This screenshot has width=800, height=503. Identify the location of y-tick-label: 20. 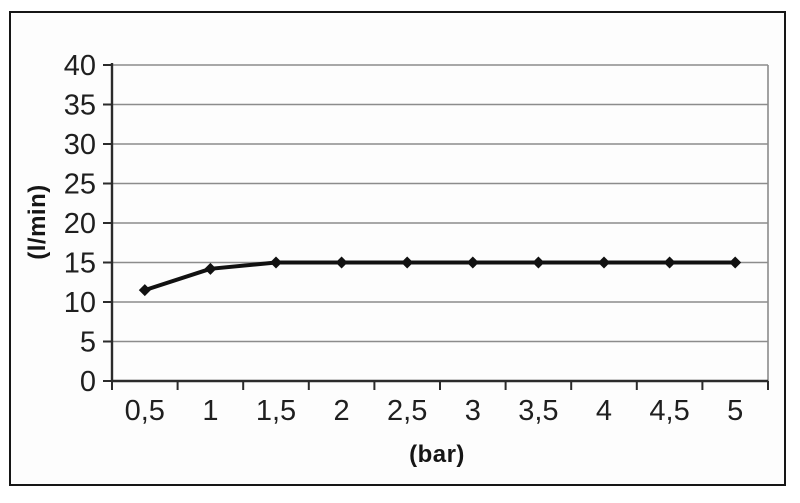
(80, 224).